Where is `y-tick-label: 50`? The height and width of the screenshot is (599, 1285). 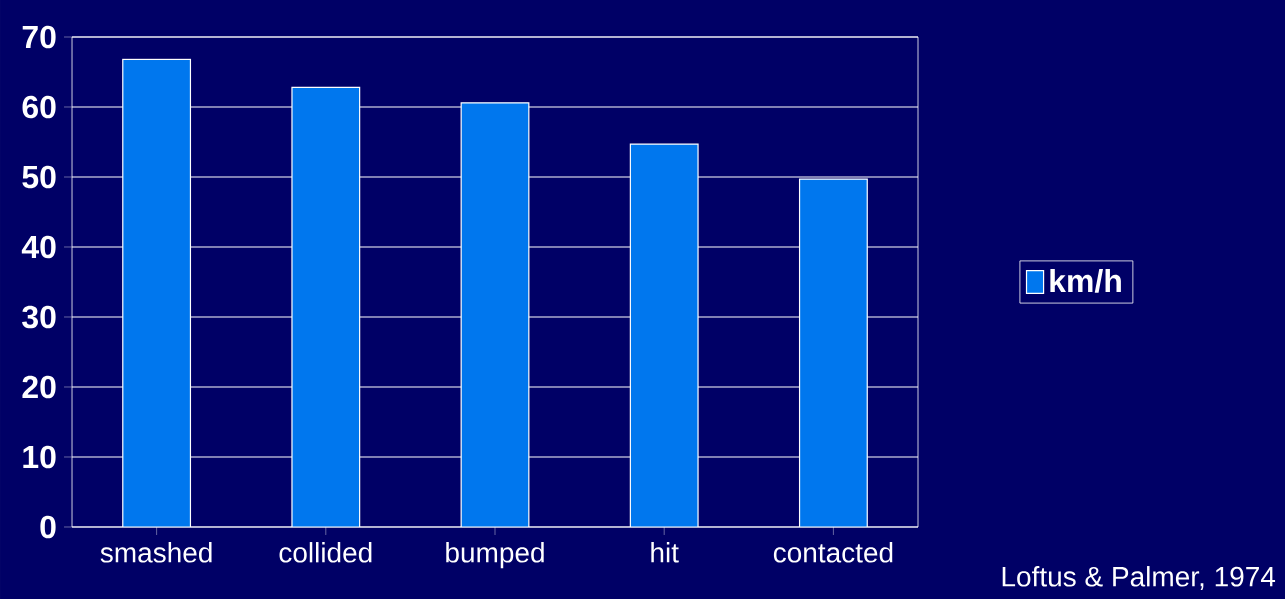 y-tick-label: 50 is located at coordinates (39, 177).